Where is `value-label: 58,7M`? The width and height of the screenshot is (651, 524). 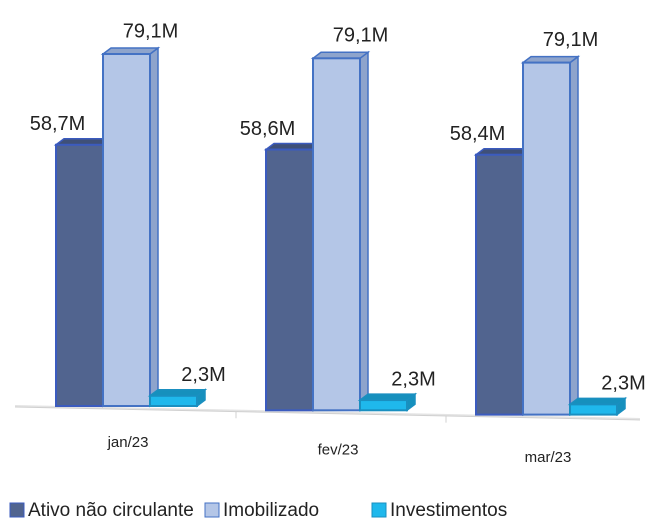 value-label: 58,7M is located at coordinates (58, 124).